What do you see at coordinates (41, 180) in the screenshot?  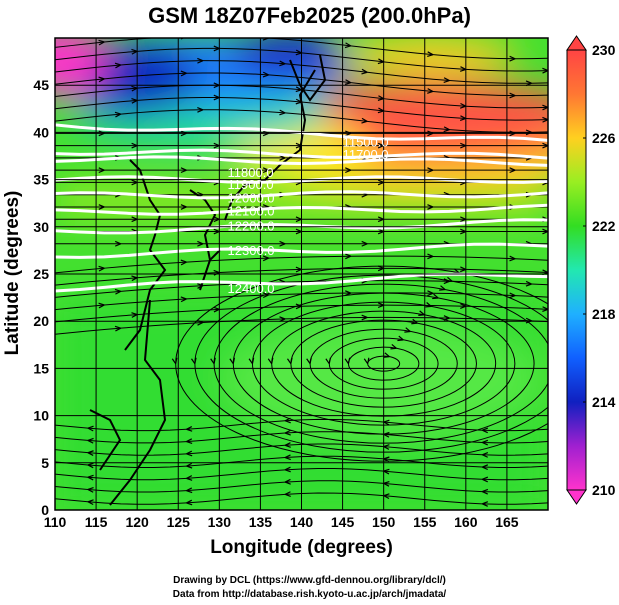 I see `y-tick-label: 35` at bounding box center [41, 180].